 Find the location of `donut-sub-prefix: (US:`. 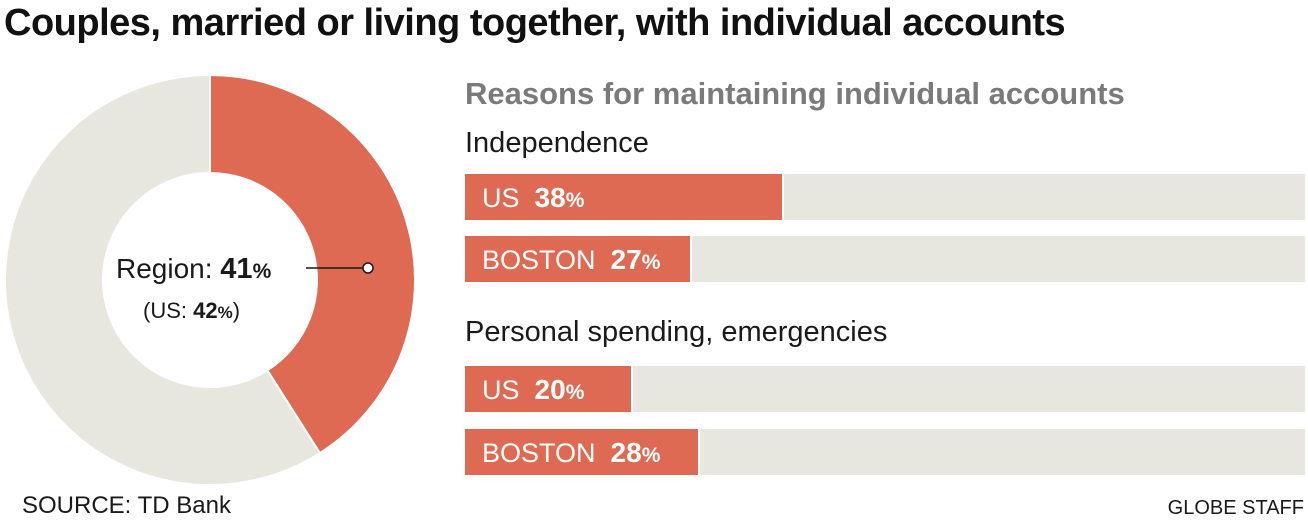

donut-sub-prefix: (US: is located at coordinates (168, 310).